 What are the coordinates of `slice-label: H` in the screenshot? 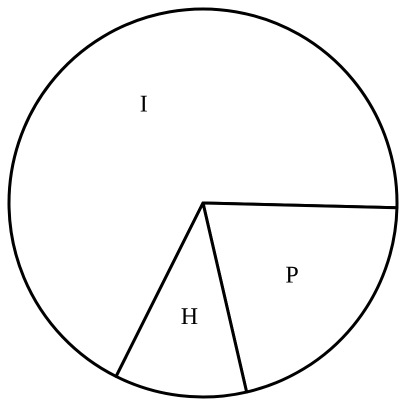 It's located at (189, 317).